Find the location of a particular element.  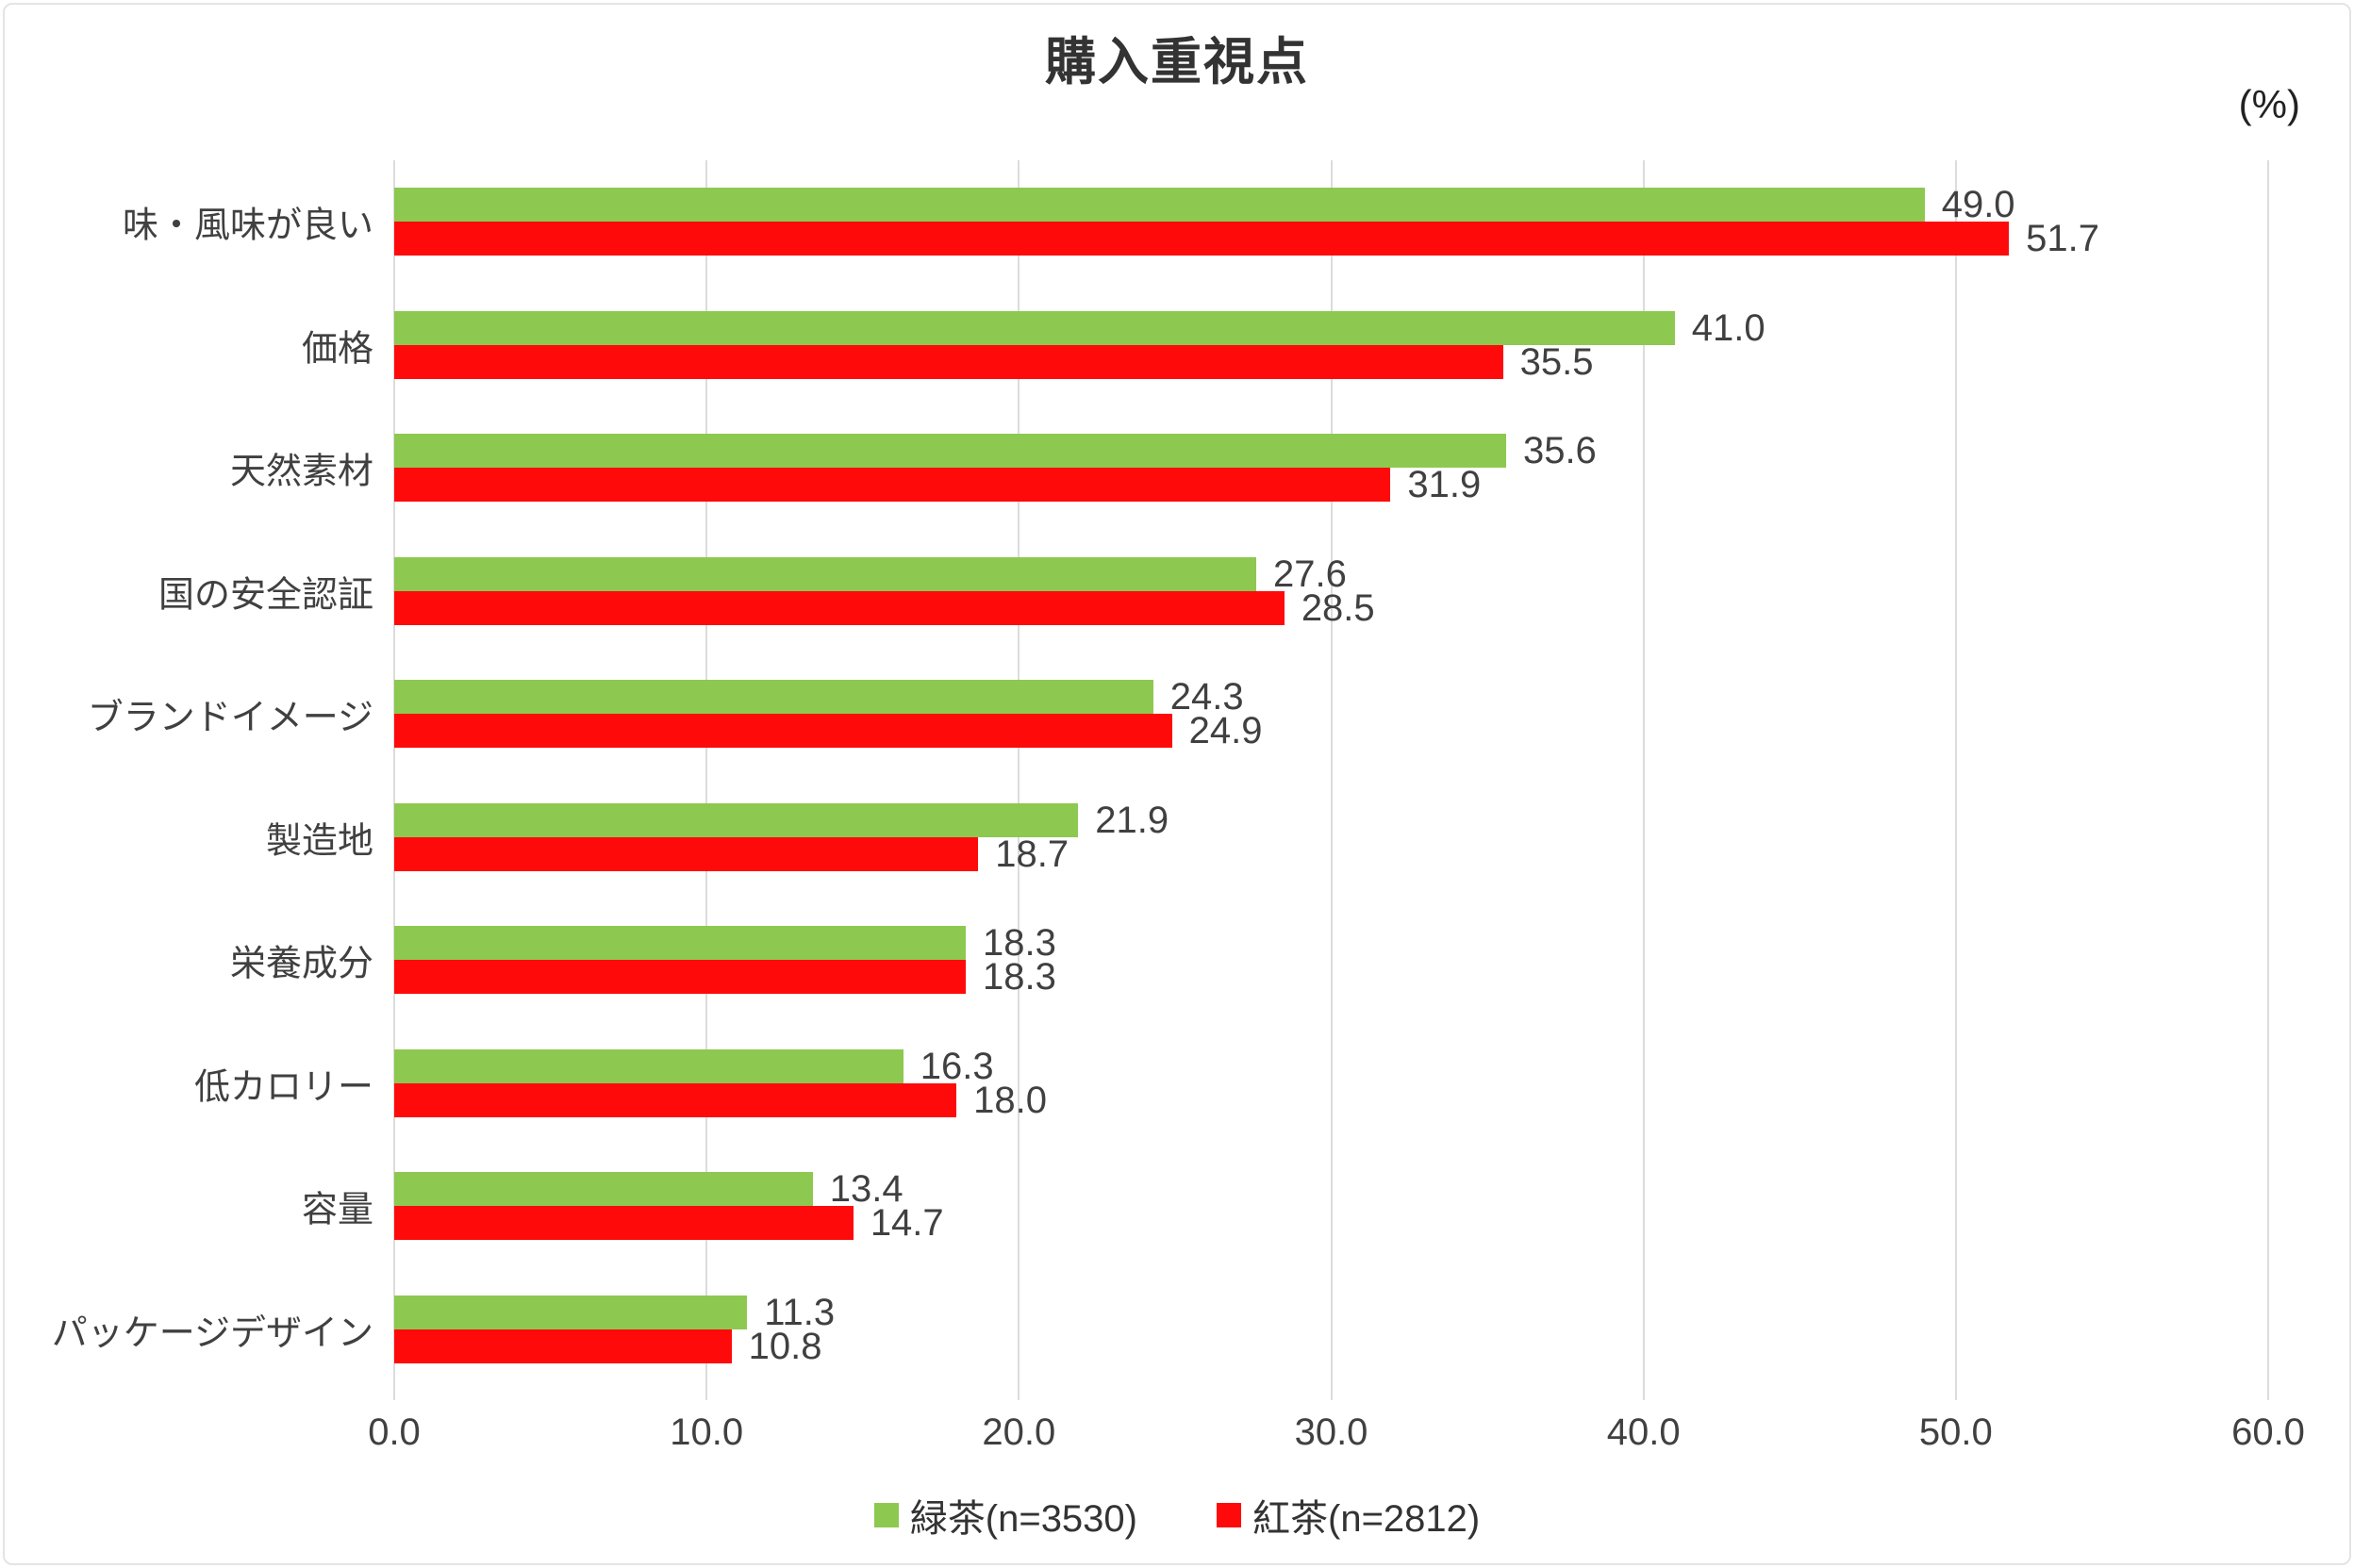

category-row: 栄養成分 18.3 18.3 is located at coordinates (1249, 960).